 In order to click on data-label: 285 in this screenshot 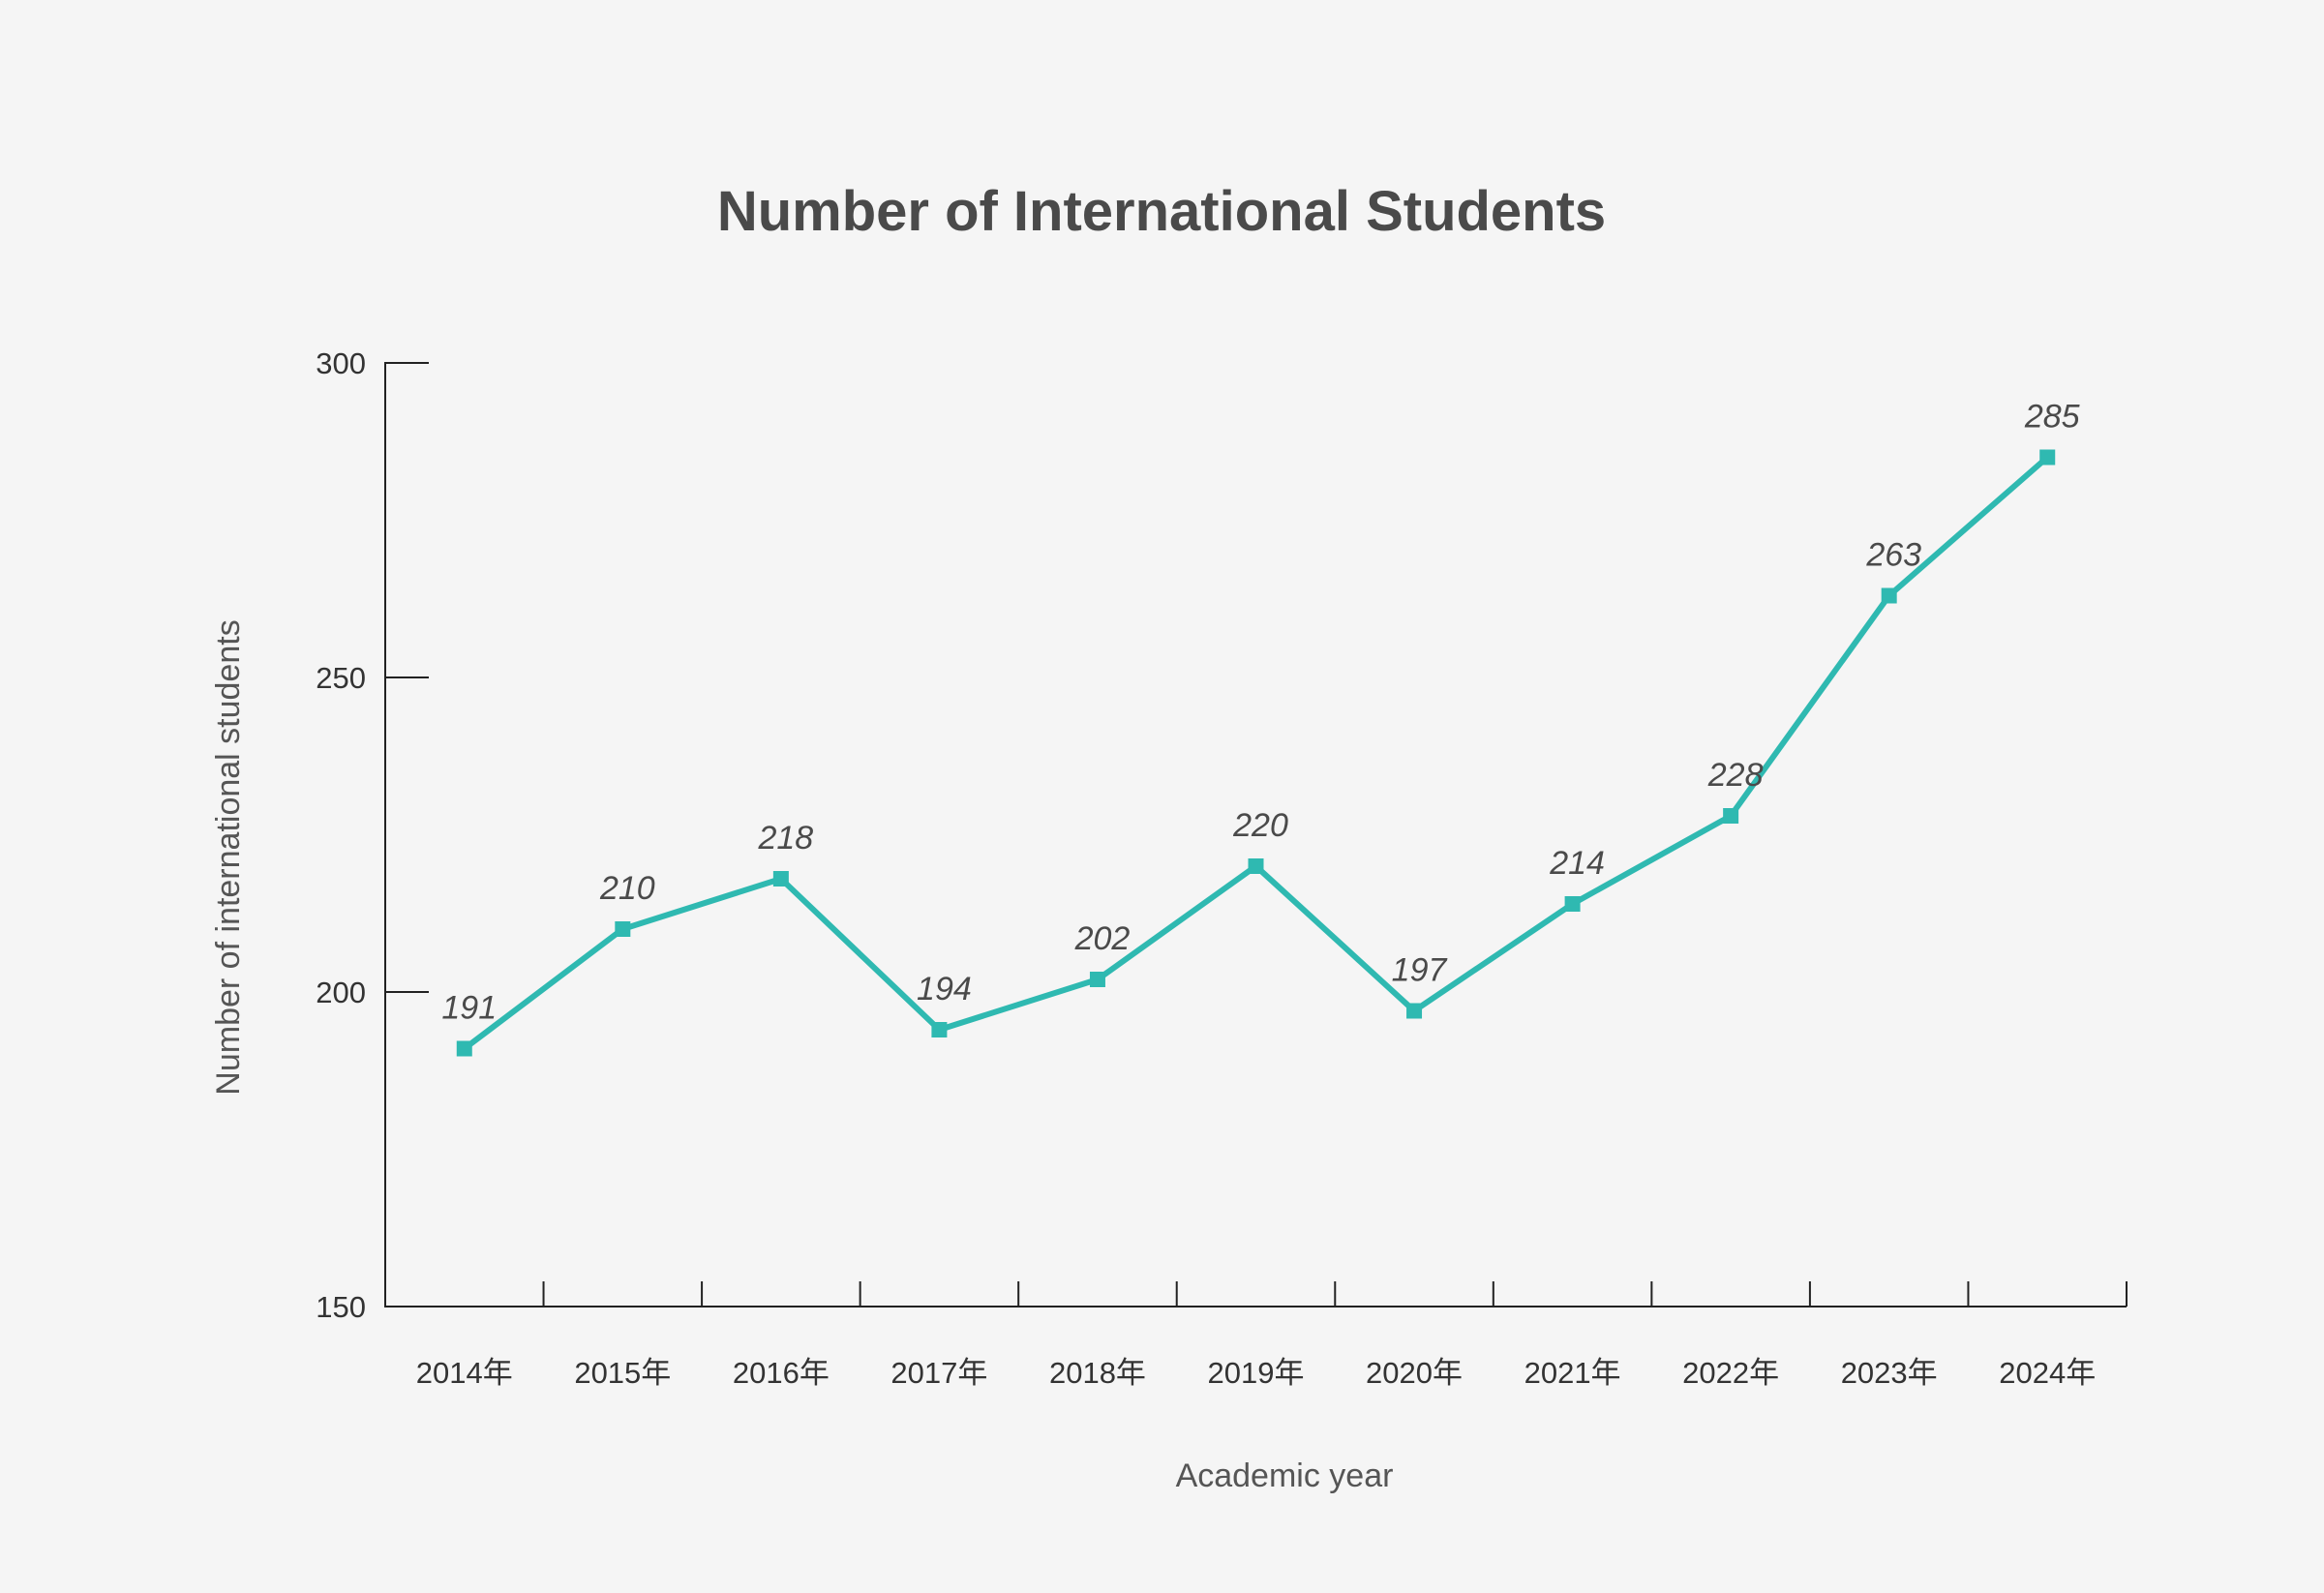, I will do `click(2052, 417)`.